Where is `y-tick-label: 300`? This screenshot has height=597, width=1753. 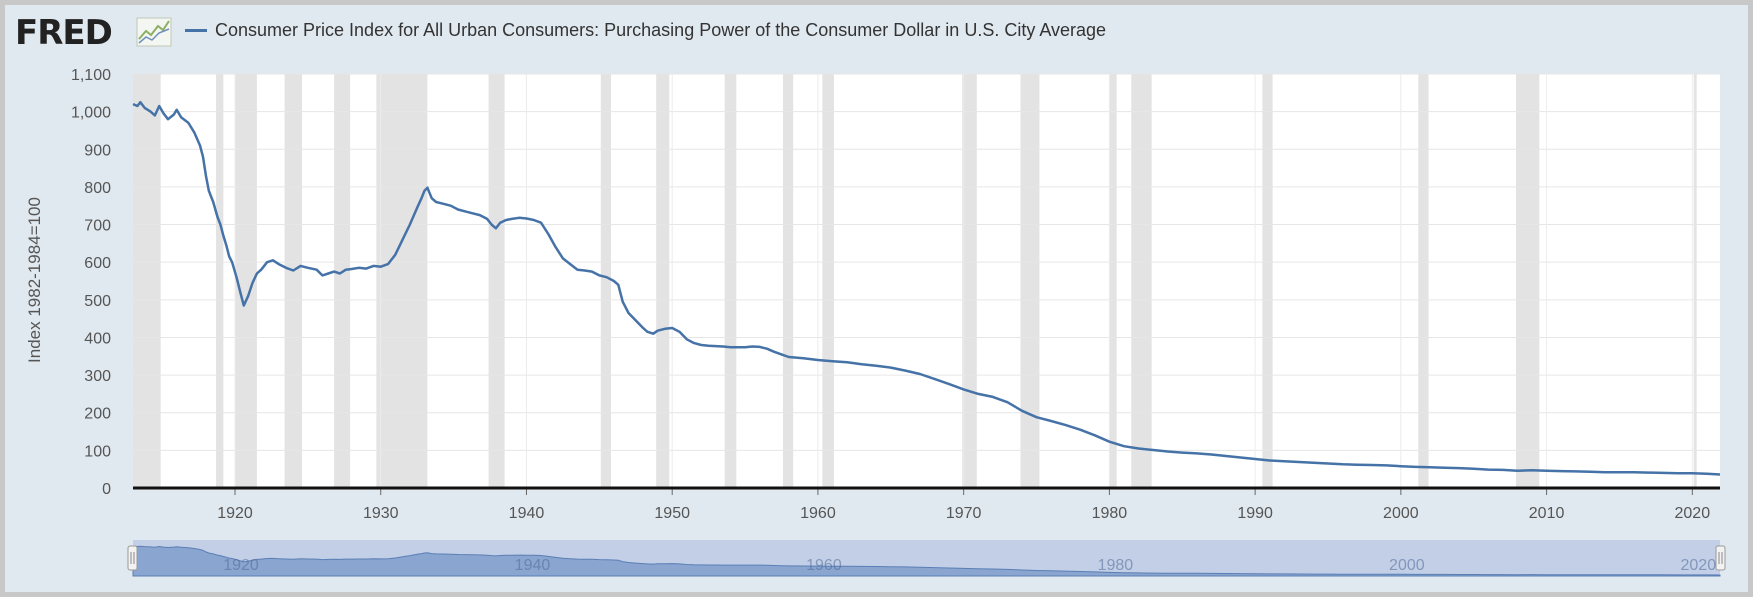 y-tick-label: 300 is located at coordinates (97, 376).